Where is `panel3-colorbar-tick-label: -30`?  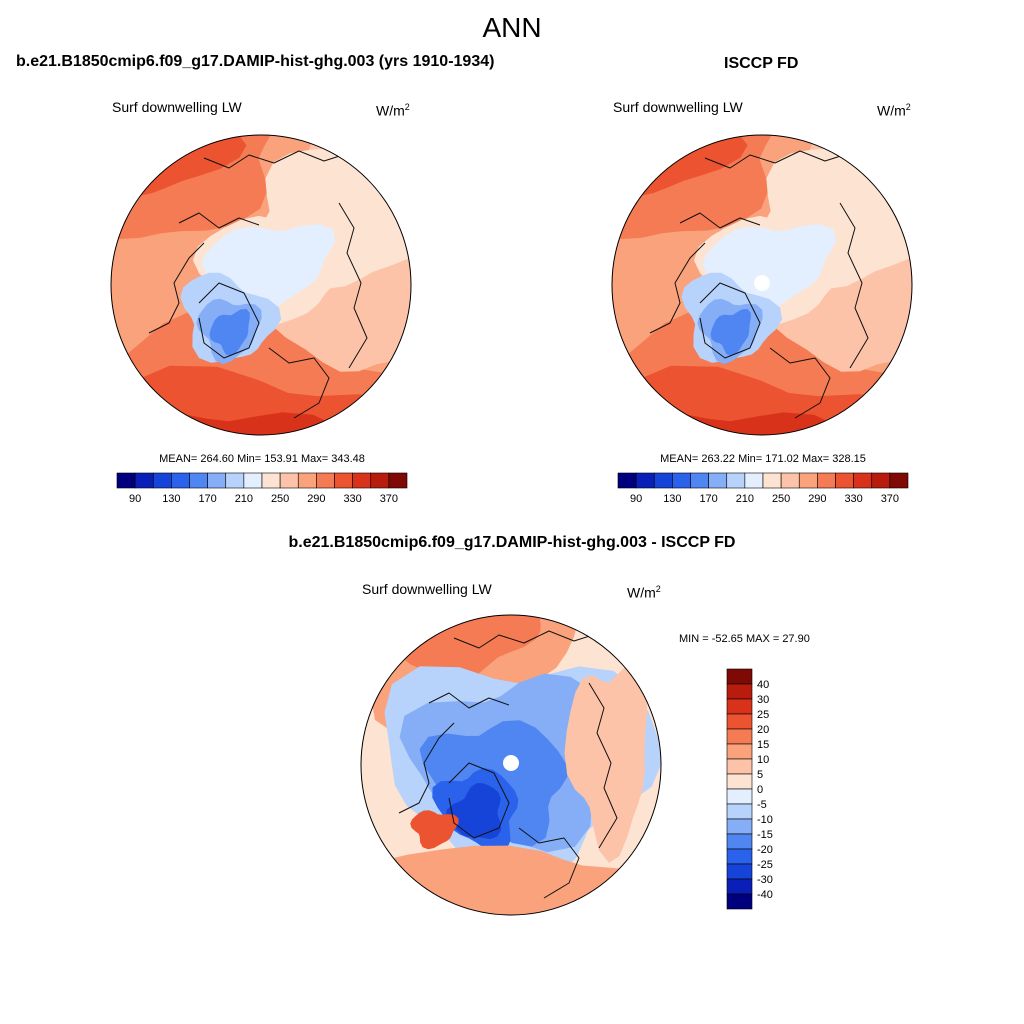
panel3-colorbar-tick-label: -30 is located at coordinates (765, 880).